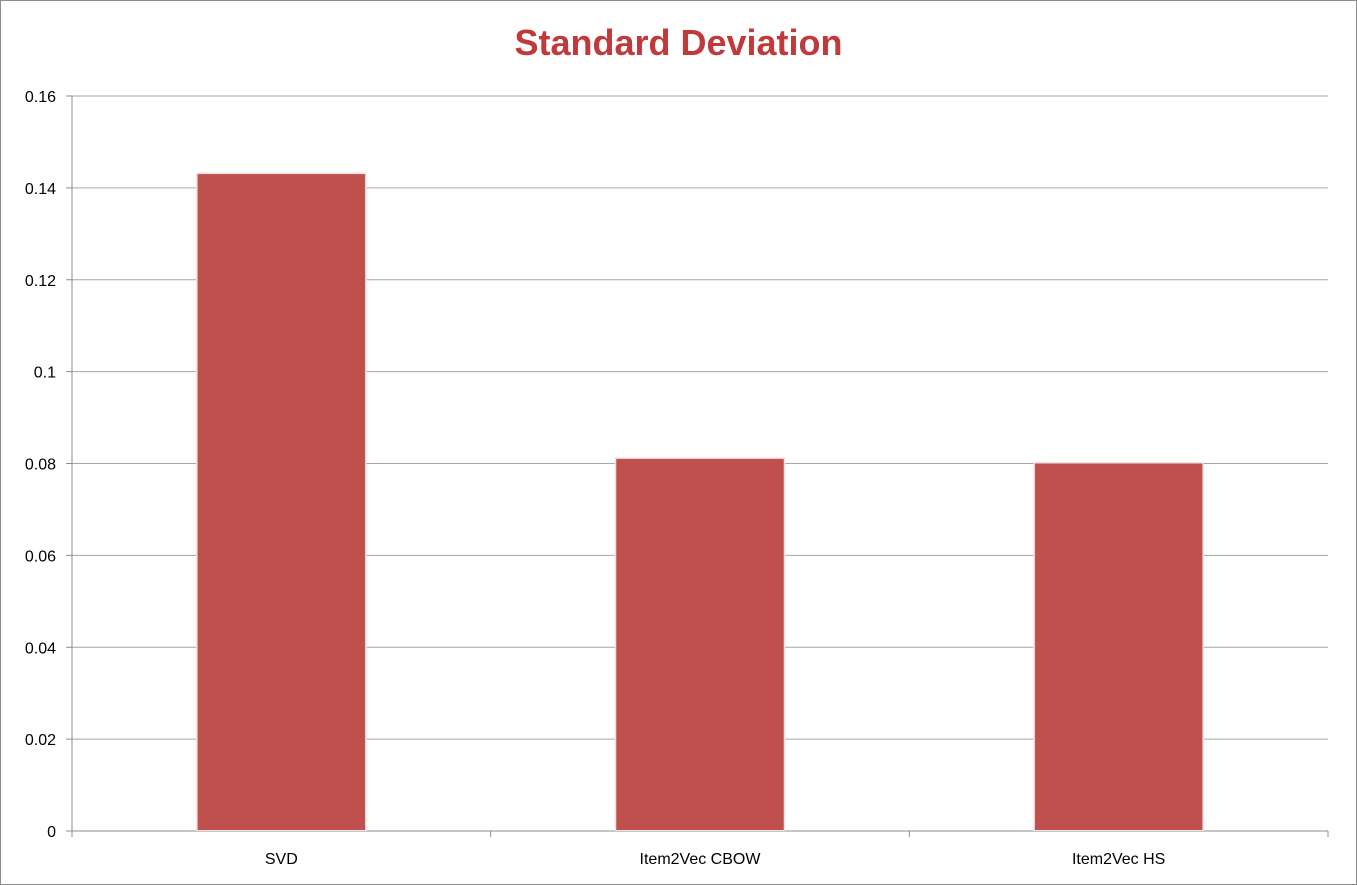 This screenshot has width=1357, height=885. Describe the element at coordinates (40, 648) in the screenshot. I see `y-tick-label: 0.04` at that location.